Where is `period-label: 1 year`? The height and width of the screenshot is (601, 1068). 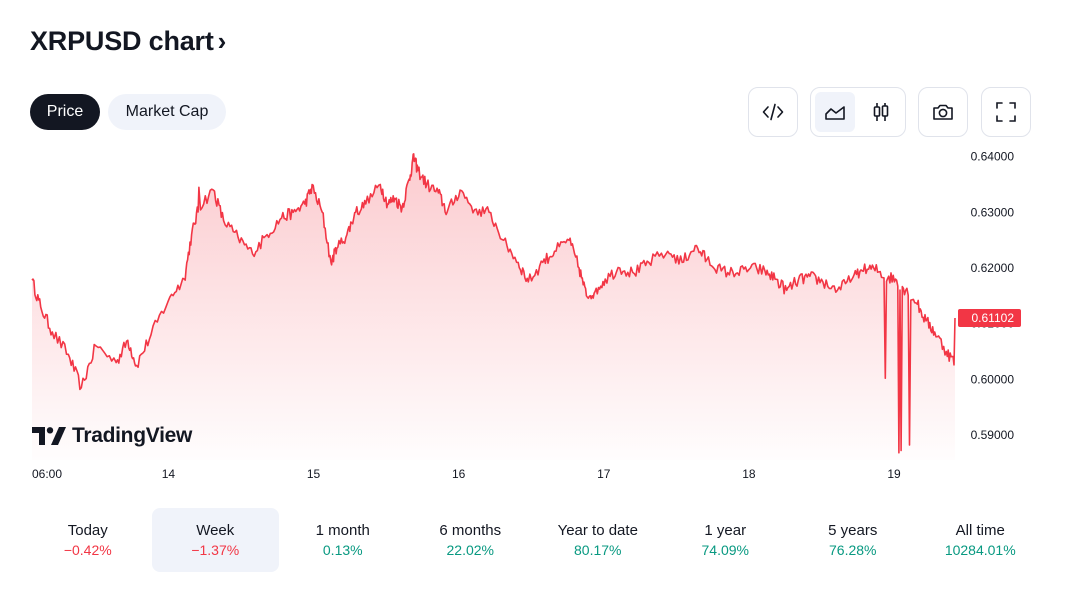 period-label: 1 year is located at coordinates (725, 530).